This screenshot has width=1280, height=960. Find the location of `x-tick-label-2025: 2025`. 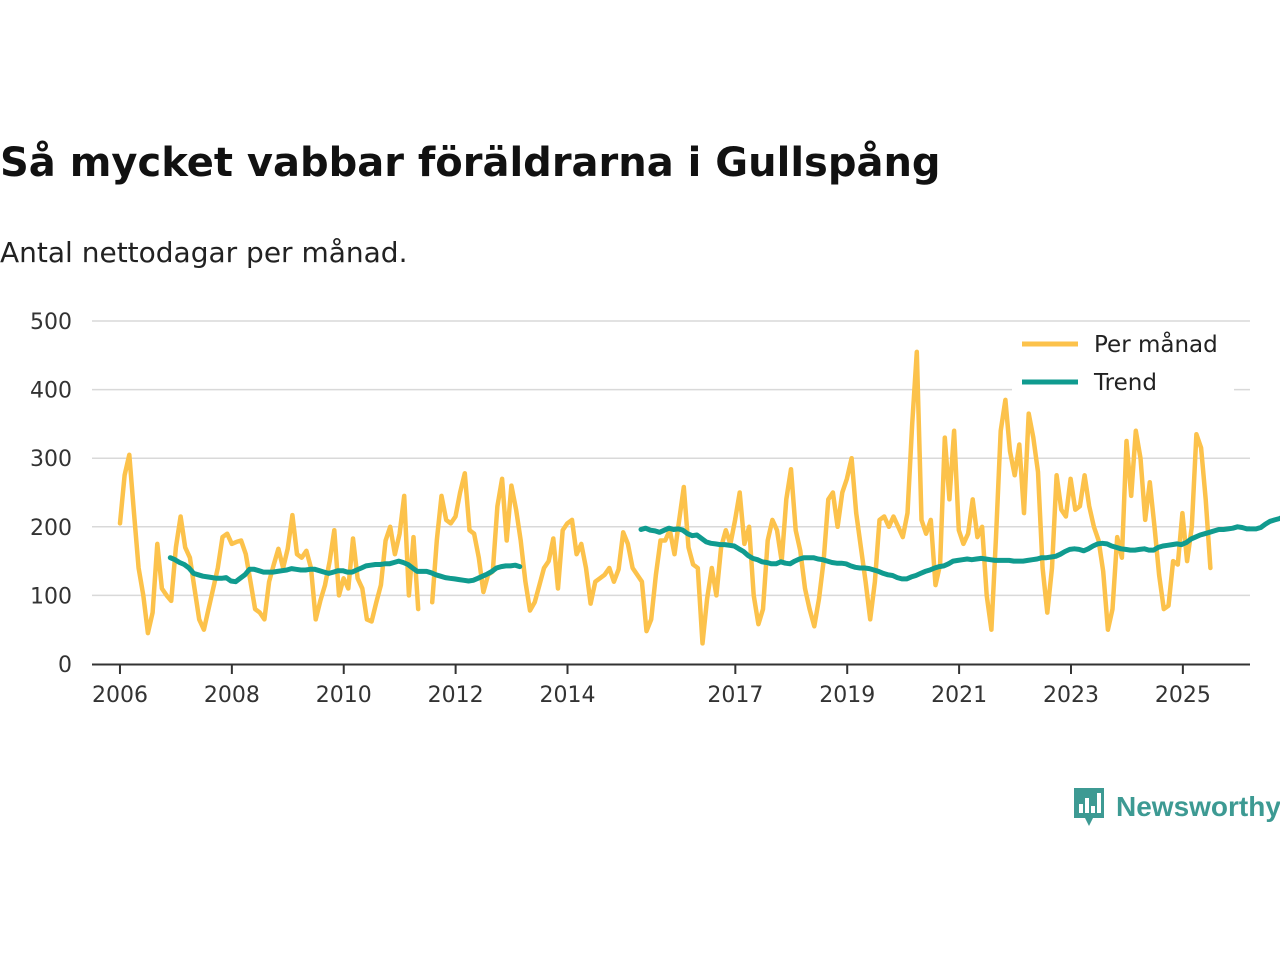

x-tick-label-2025: 2025 is located at coordinates (1183, 695).